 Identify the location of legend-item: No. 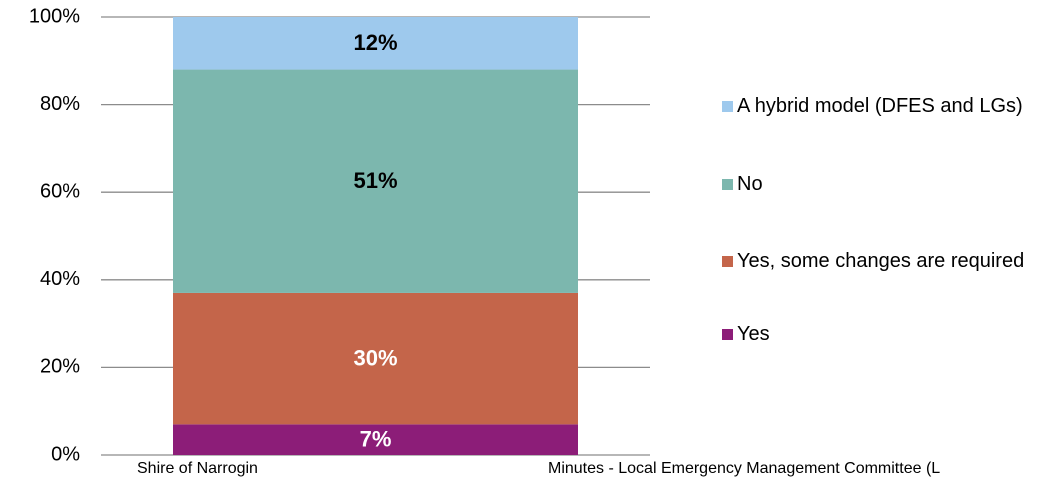
(892, 184).